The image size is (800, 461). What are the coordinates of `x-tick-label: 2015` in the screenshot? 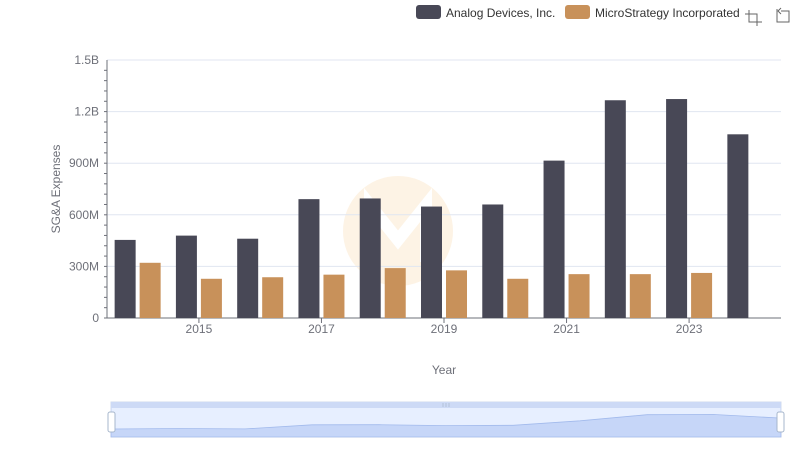 It's located at (199, 329).